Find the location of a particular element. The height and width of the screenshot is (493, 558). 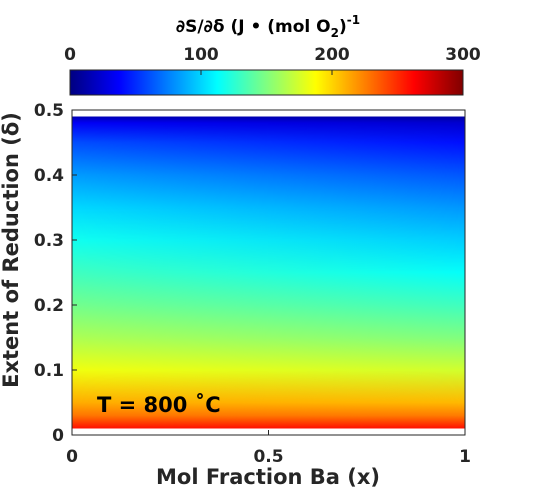

colorbar-label-sup: -1 is located at coordinates (353, 20).